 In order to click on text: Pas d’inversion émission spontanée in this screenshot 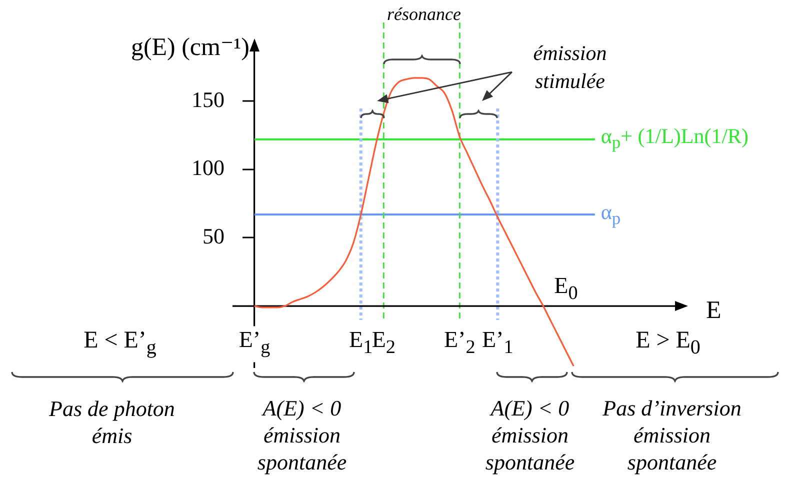, I will do `click(672, 435)`.